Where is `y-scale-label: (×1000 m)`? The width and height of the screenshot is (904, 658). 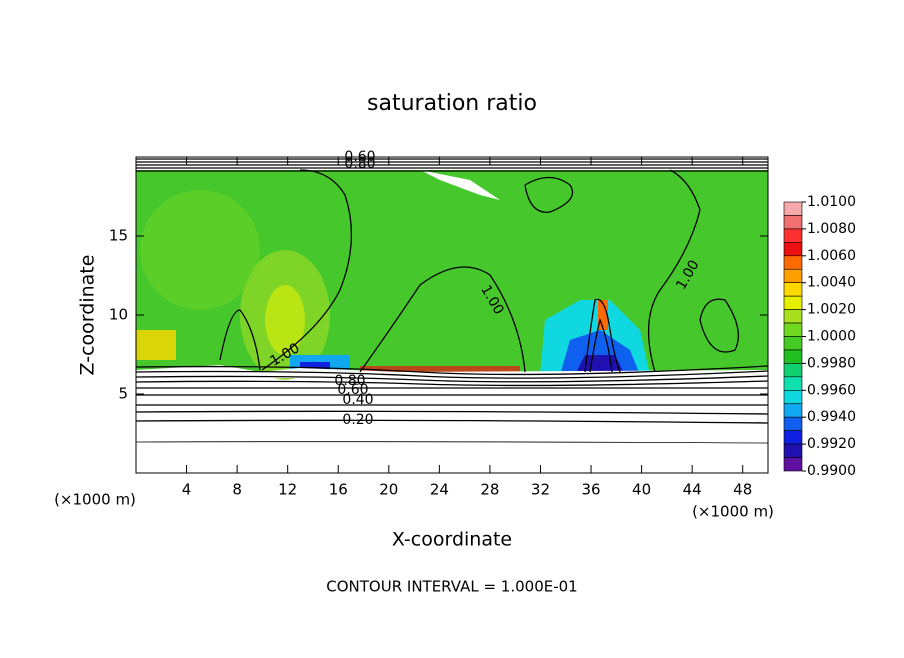 y-scale-label: (×1000 m) is located at coordinates (95, 500).